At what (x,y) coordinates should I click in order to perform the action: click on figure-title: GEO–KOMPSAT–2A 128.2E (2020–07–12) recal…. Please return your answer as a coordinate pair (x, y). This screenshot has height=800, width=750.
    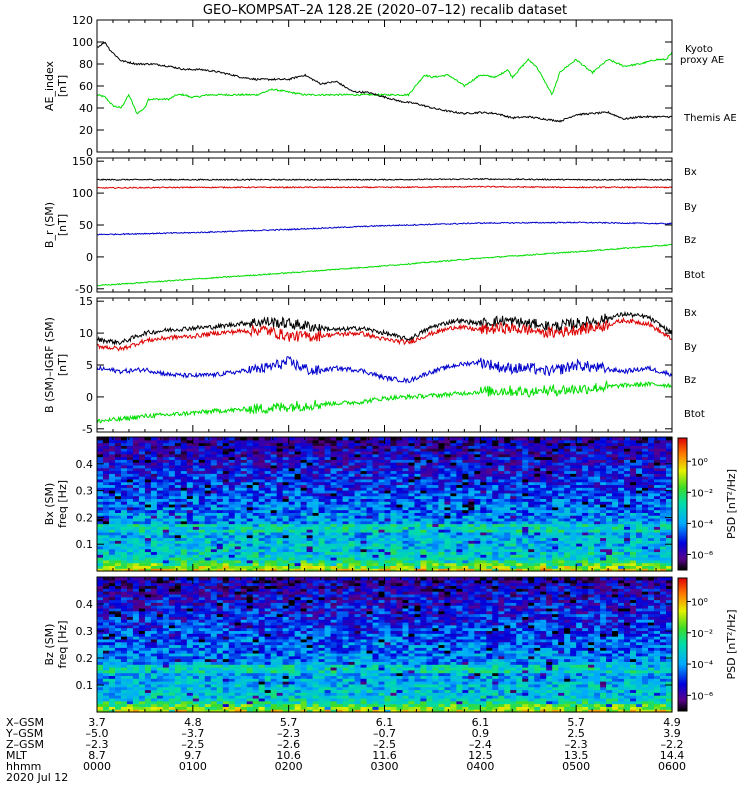
    Looking at the image, I should click on (385, 10).